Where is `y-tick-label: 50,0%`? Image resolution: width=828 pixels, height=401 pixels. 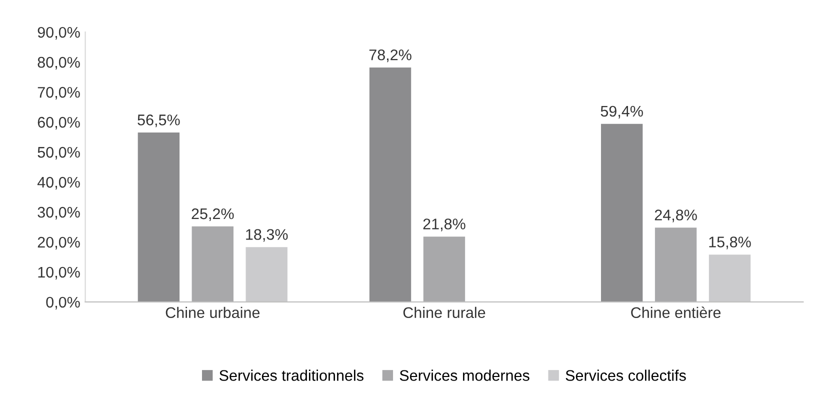
y-tick-label: 50,0% is located at coordinates (59, 153).